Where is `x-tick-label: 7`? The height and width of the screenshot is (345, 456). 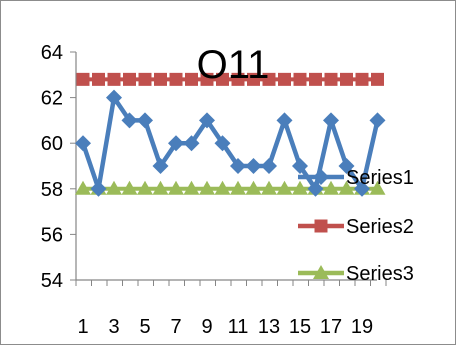
x-tick-label: 7 is located at coordinates (175, 327).